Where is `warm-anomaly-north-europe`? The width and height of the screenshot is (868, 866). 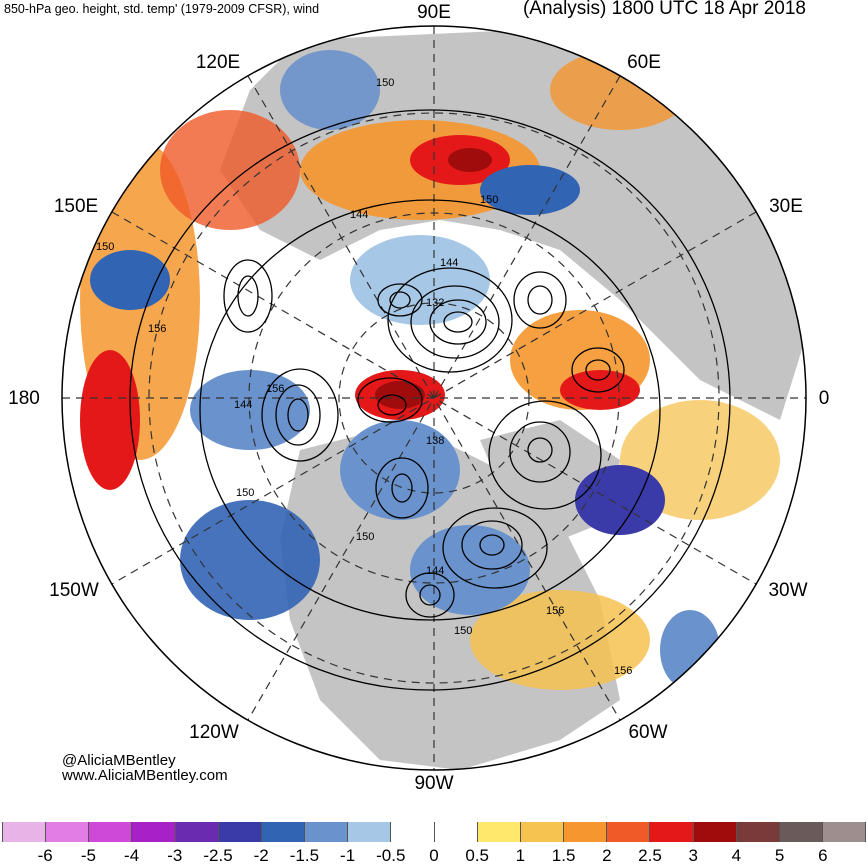
warm-anomaly-north-europe is located at coordinates (620, 90).